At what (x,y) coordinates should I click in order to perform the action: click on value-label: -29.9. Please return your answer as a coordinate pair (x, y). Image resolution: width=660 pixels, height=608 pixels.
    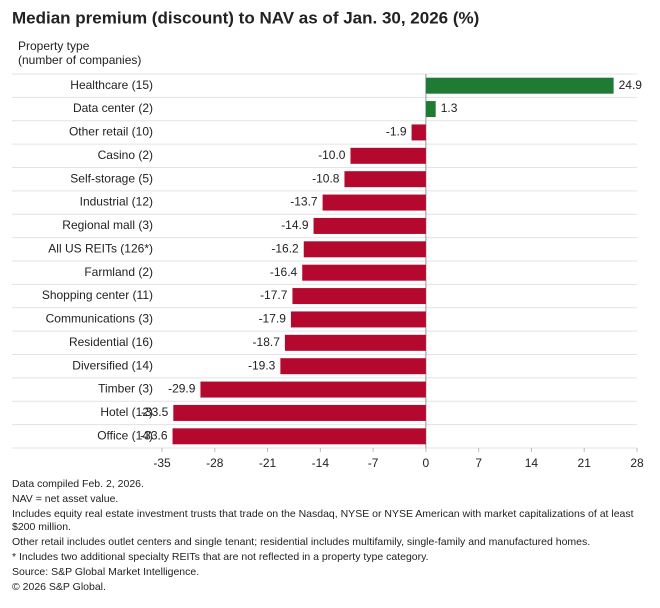
    Looking at the image, I should click on (182, 389).